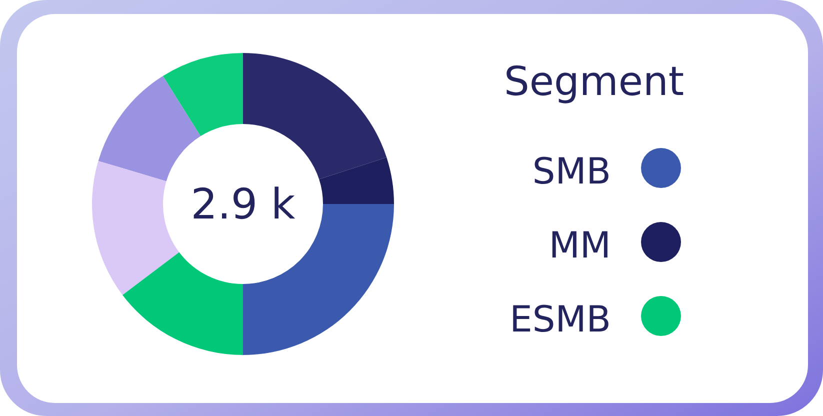  Describe the element at coordinates (560, 320) in the screenshot. I see `legend-label: ESMB` at that location.